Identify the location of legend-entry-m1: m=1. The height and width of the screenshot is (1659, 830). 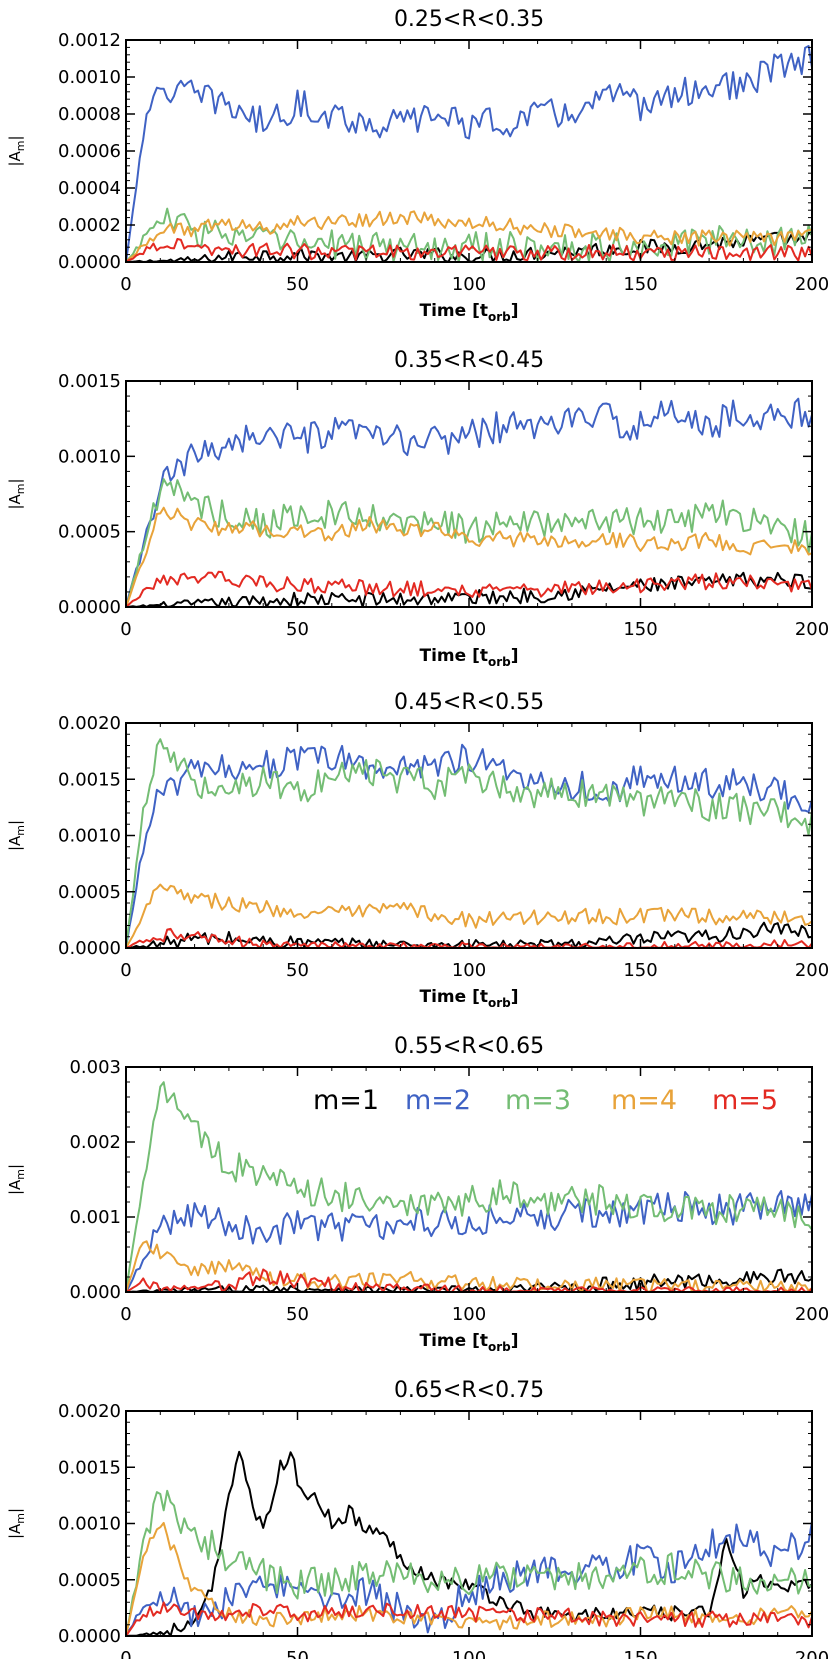
(346, 1100).